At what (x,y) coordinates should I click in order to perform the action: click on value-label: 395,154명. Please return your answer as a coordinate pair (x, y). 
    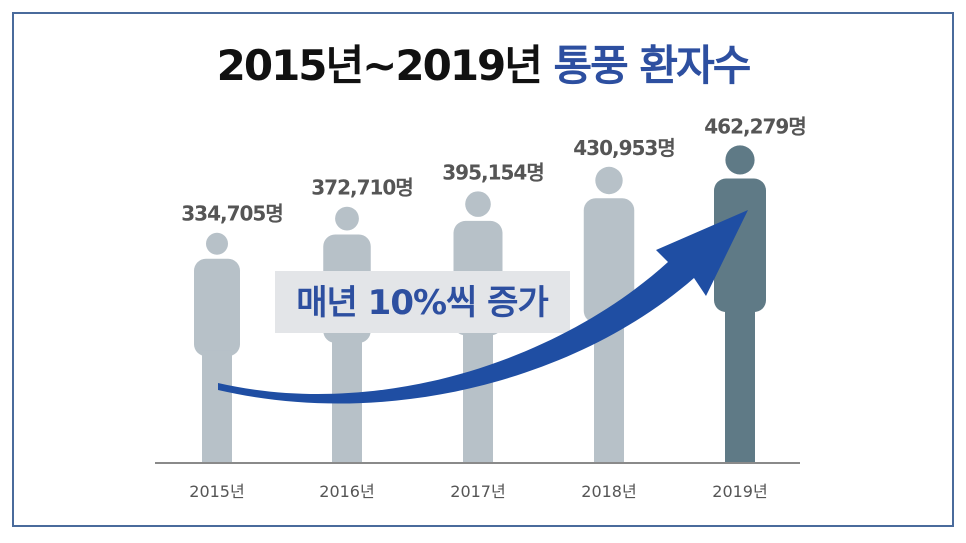
    Looking at the image, I should click on (493, 172).